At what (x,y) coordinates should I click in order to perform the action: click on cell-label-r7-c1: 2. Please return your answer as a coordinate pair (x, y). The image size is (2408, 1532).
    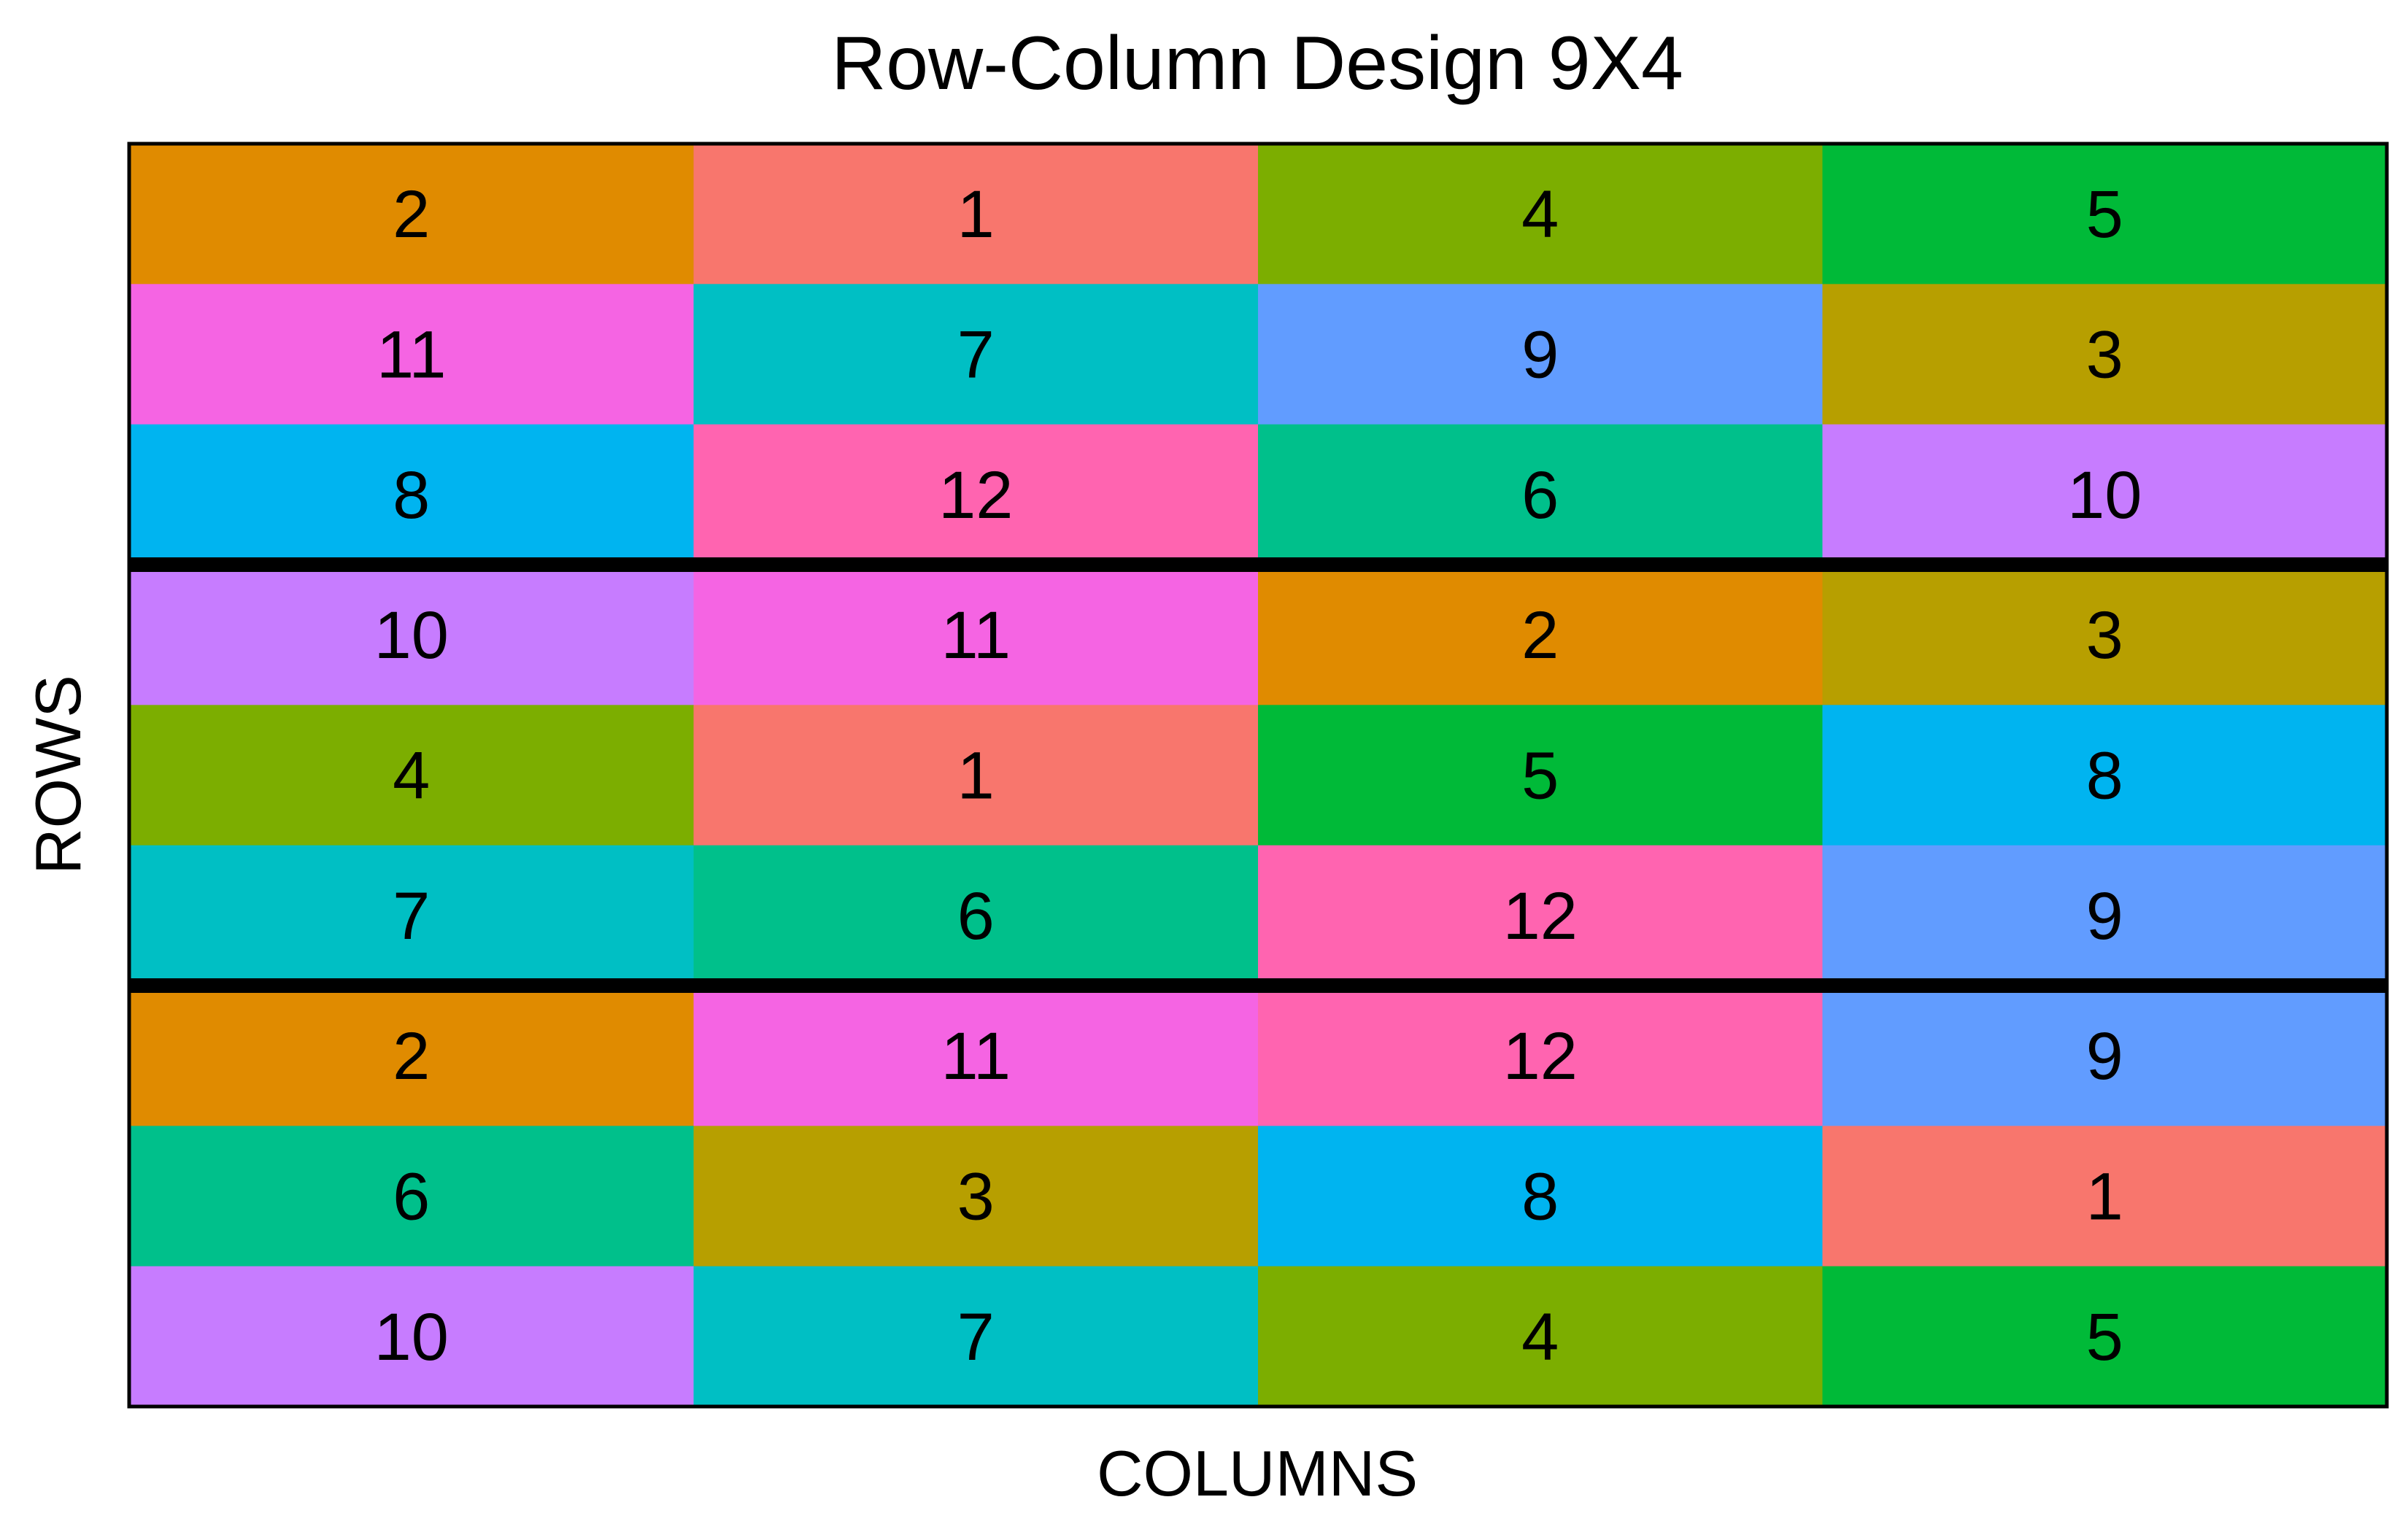
    Looking at the image, I should click on (411, 1056).